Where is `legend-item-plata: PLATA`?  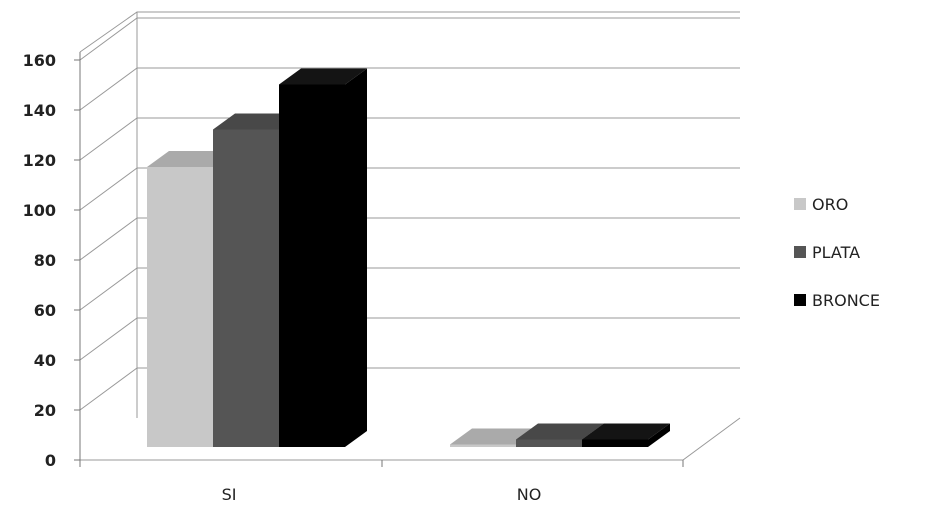 legend-item-plata: PLATA is located at coordinates (827, 252).